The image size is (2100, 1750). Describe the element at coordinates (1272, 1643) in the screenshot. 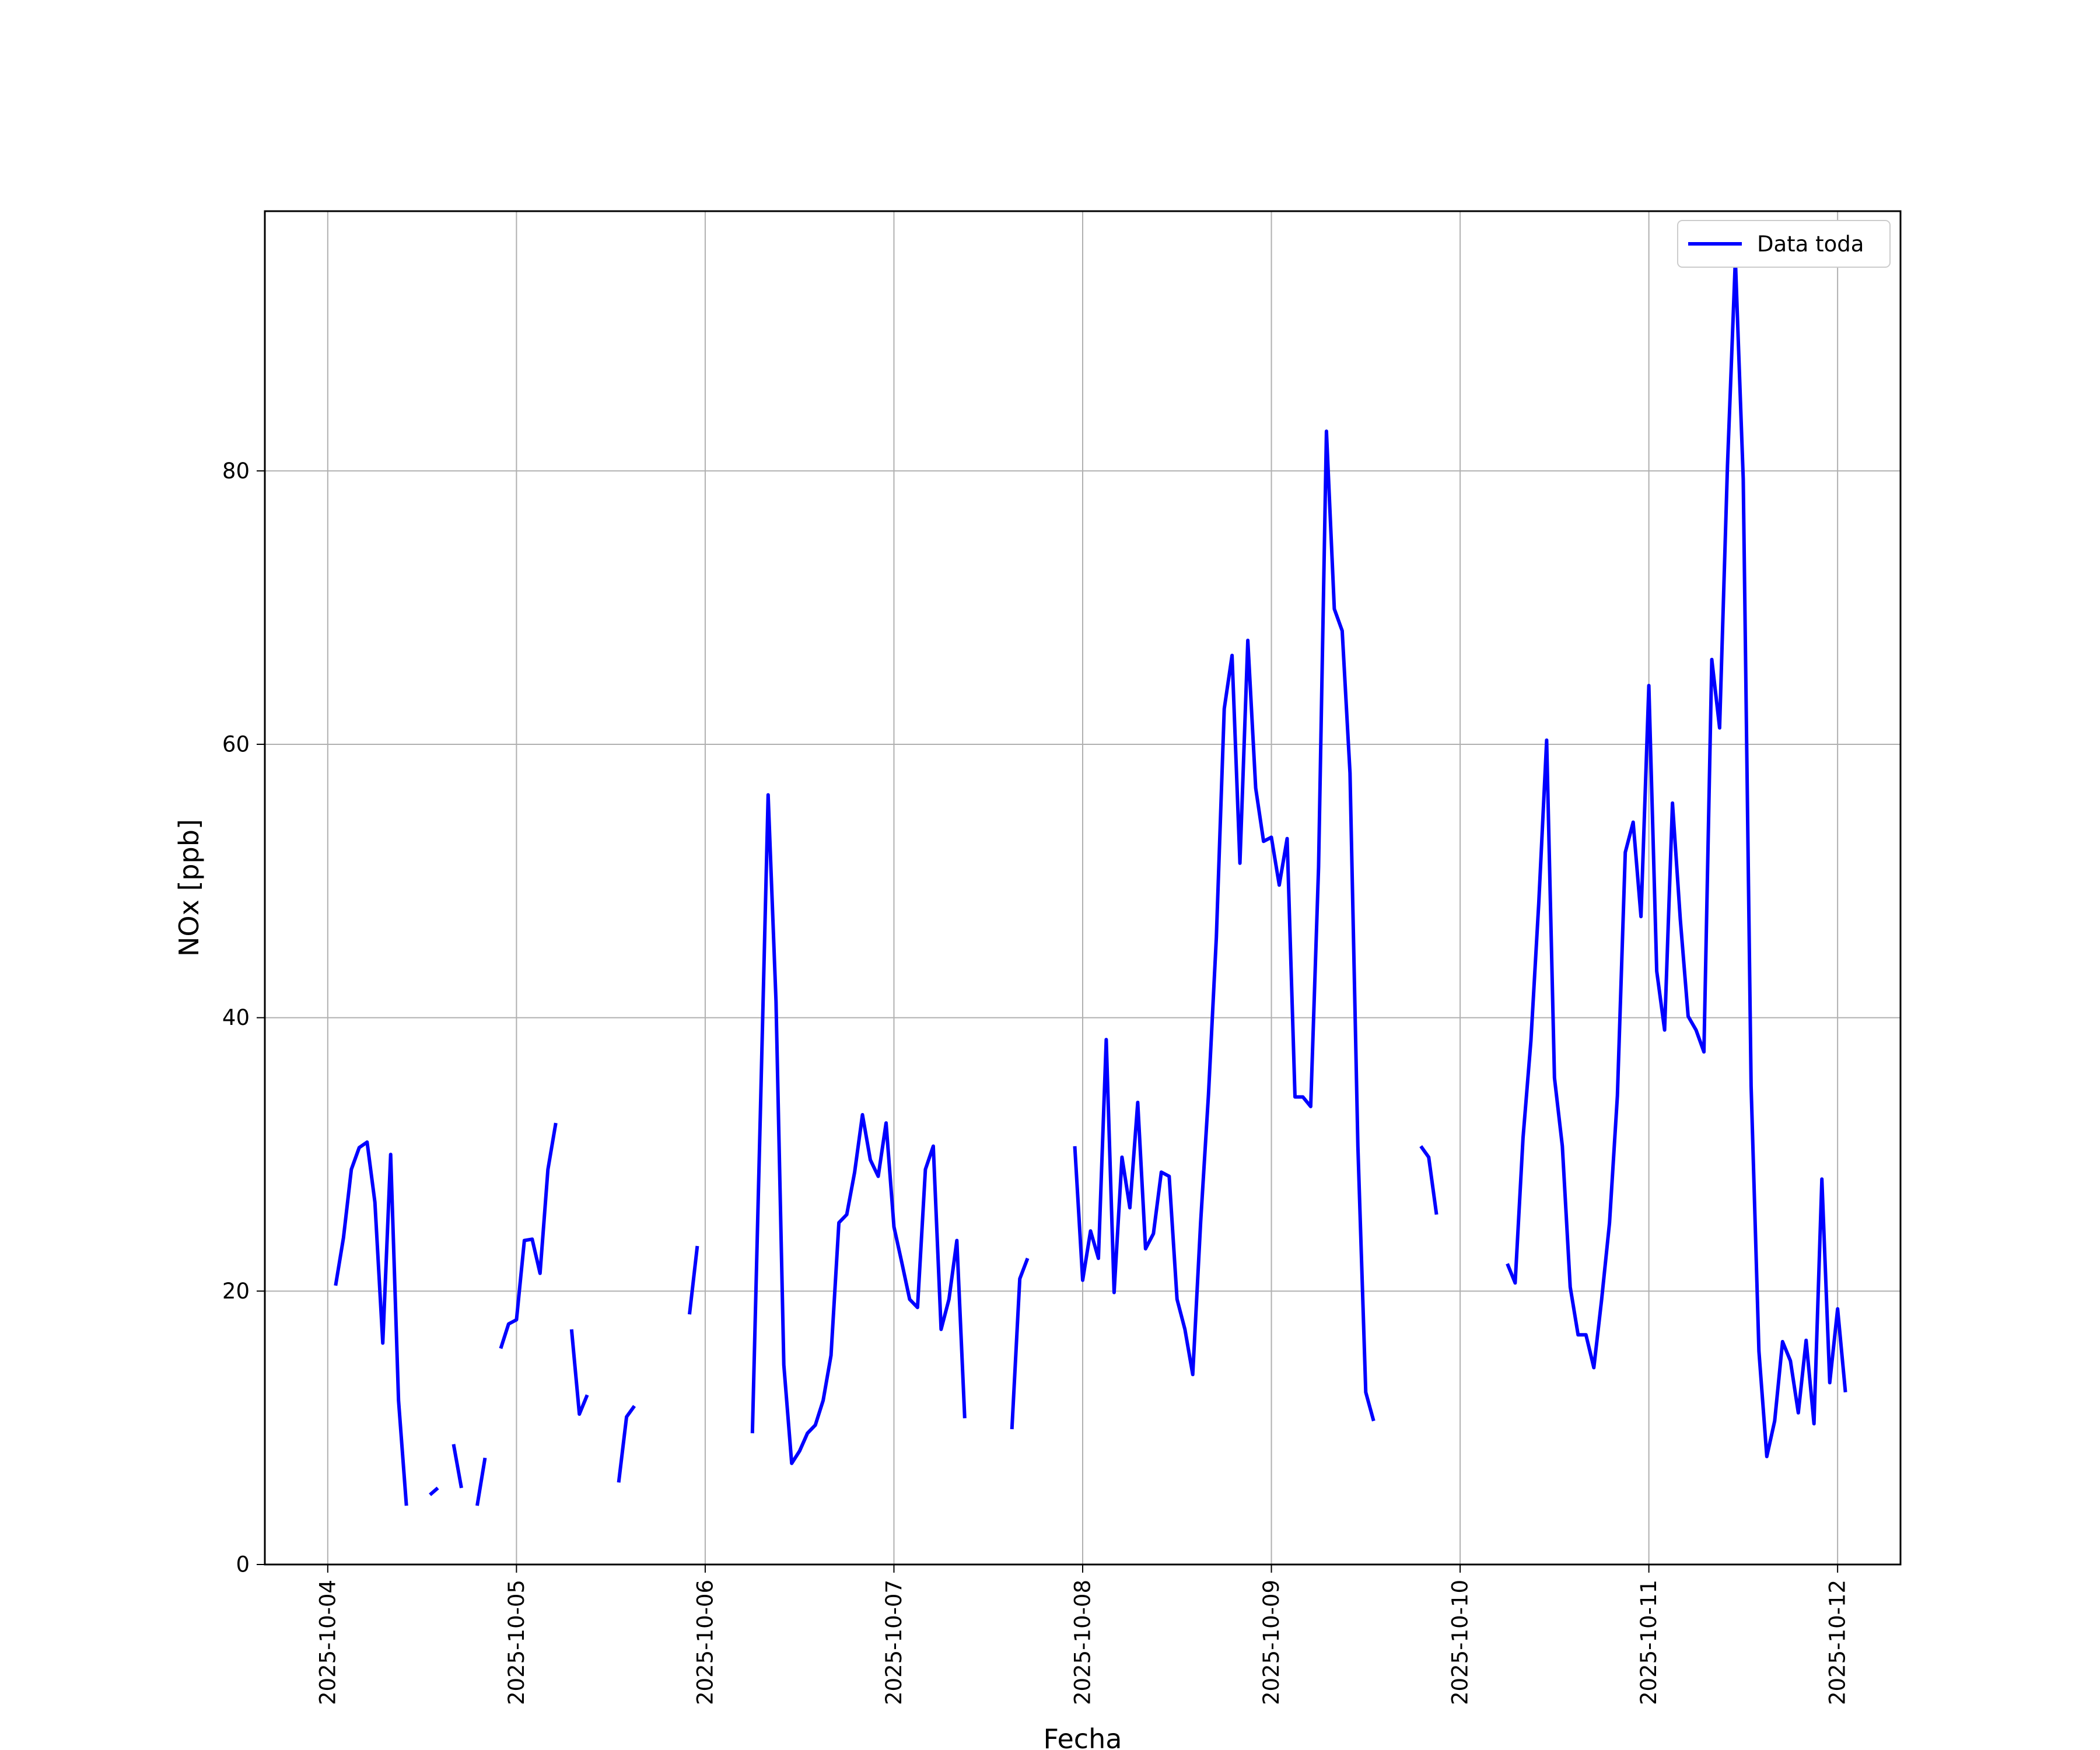

I see `x-tick-label: 2025-10-09` at that location.